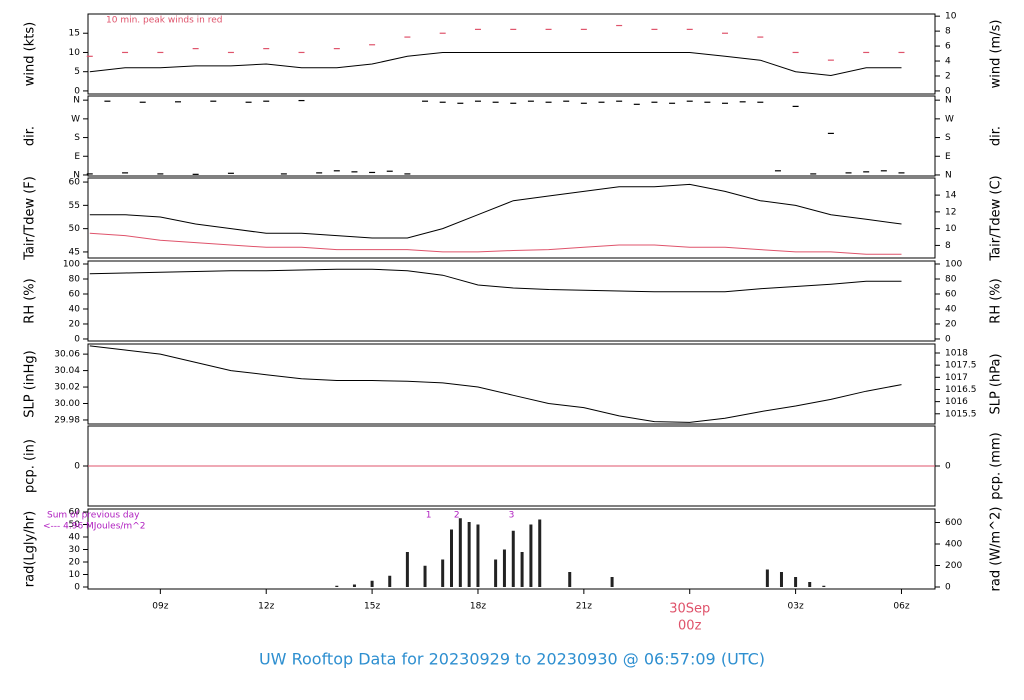  Describe the element at coordinates (30, 549) in the screenshot. I see `y-axis-label: rad(Lgly/hr)` at that location.